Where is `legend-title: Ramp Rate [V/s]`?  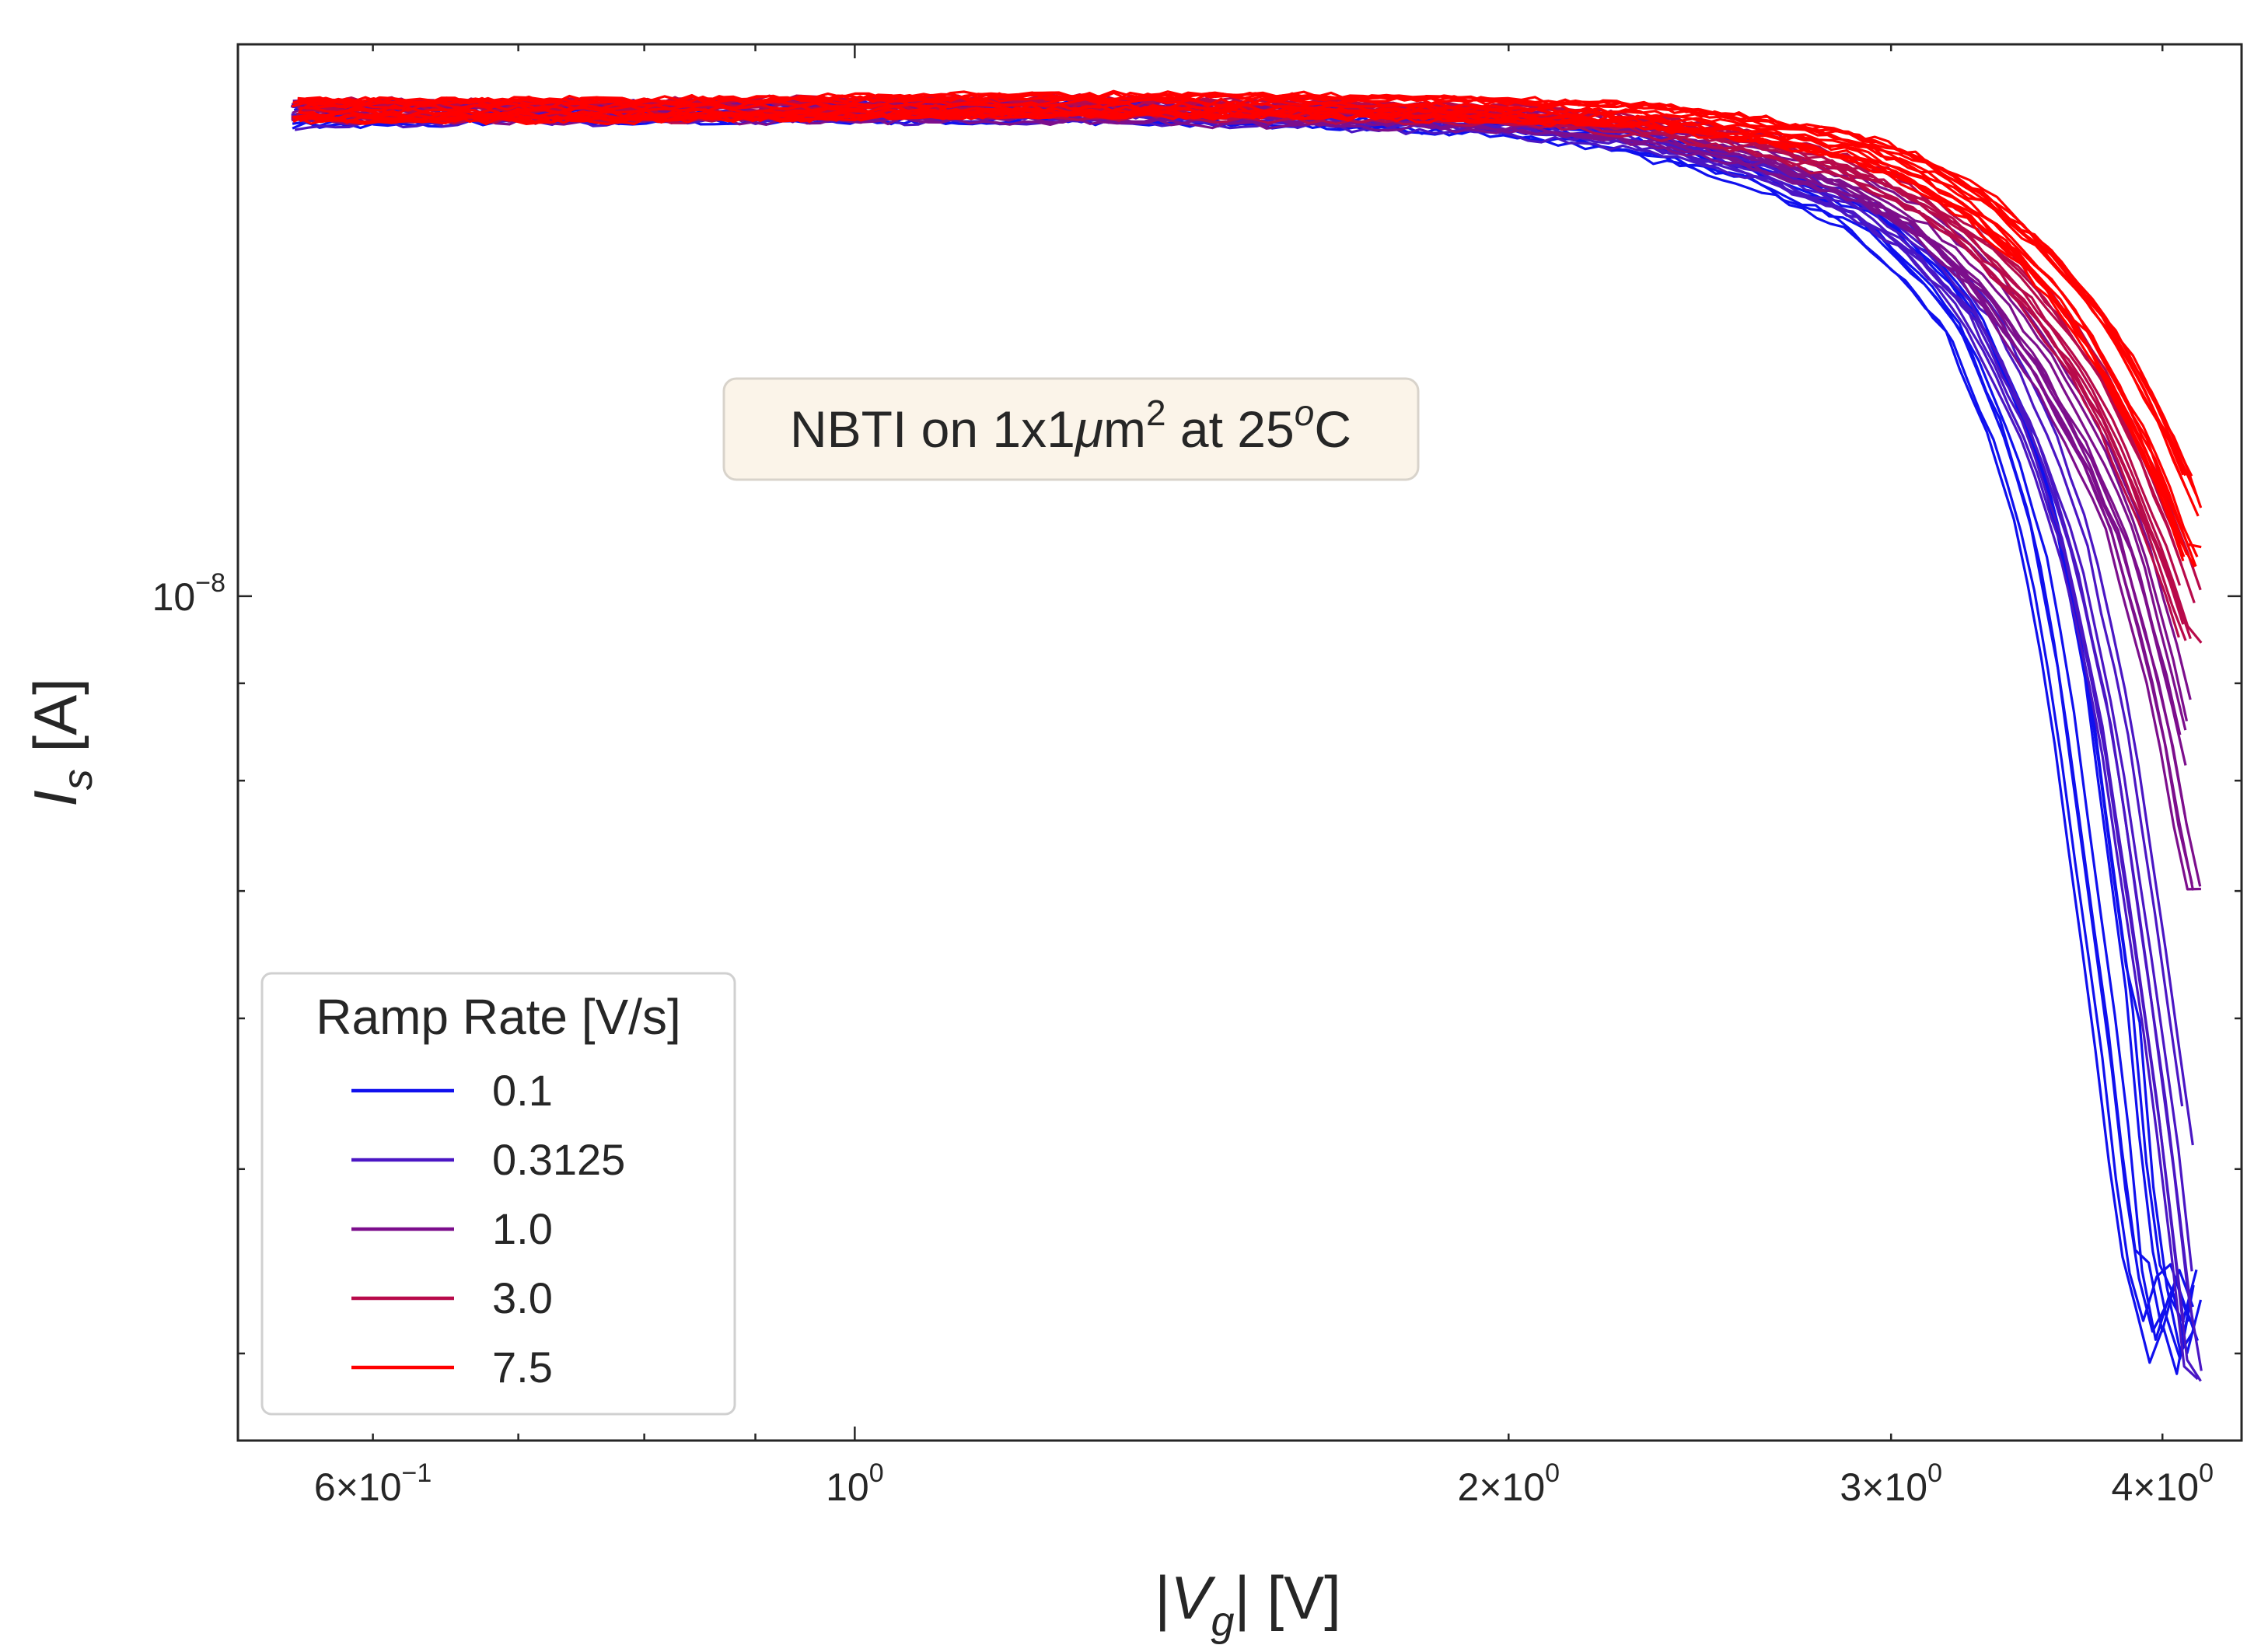 legend-title: Ramp Rate [V/s] is located at coordinates (498, 1017).